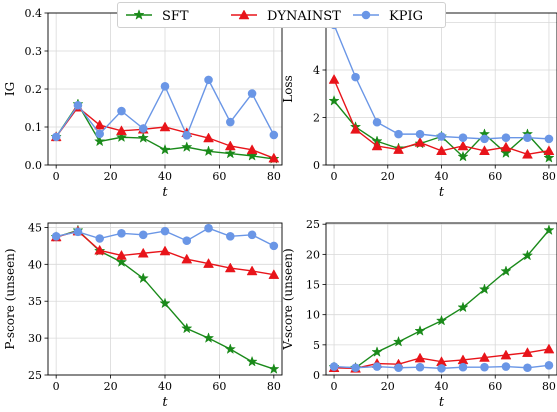 The width and height of the screenshot is (557, 412). Describe the element at coordinates (10, 298) in the screenshot. I see `y-axis-label: P-score (unseen)` at that location.